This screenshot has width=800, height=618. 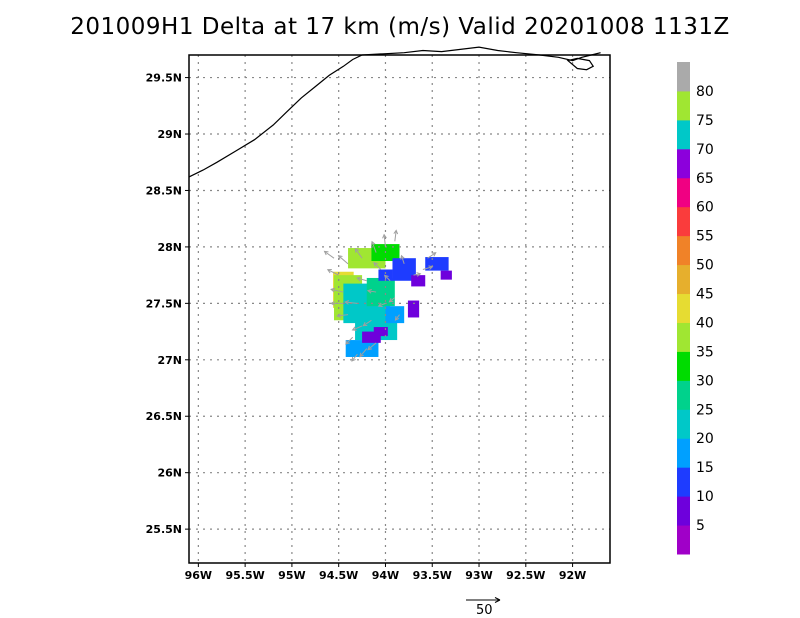 I want to click on x-tick-label: 96W, so click(x=198, y=575).